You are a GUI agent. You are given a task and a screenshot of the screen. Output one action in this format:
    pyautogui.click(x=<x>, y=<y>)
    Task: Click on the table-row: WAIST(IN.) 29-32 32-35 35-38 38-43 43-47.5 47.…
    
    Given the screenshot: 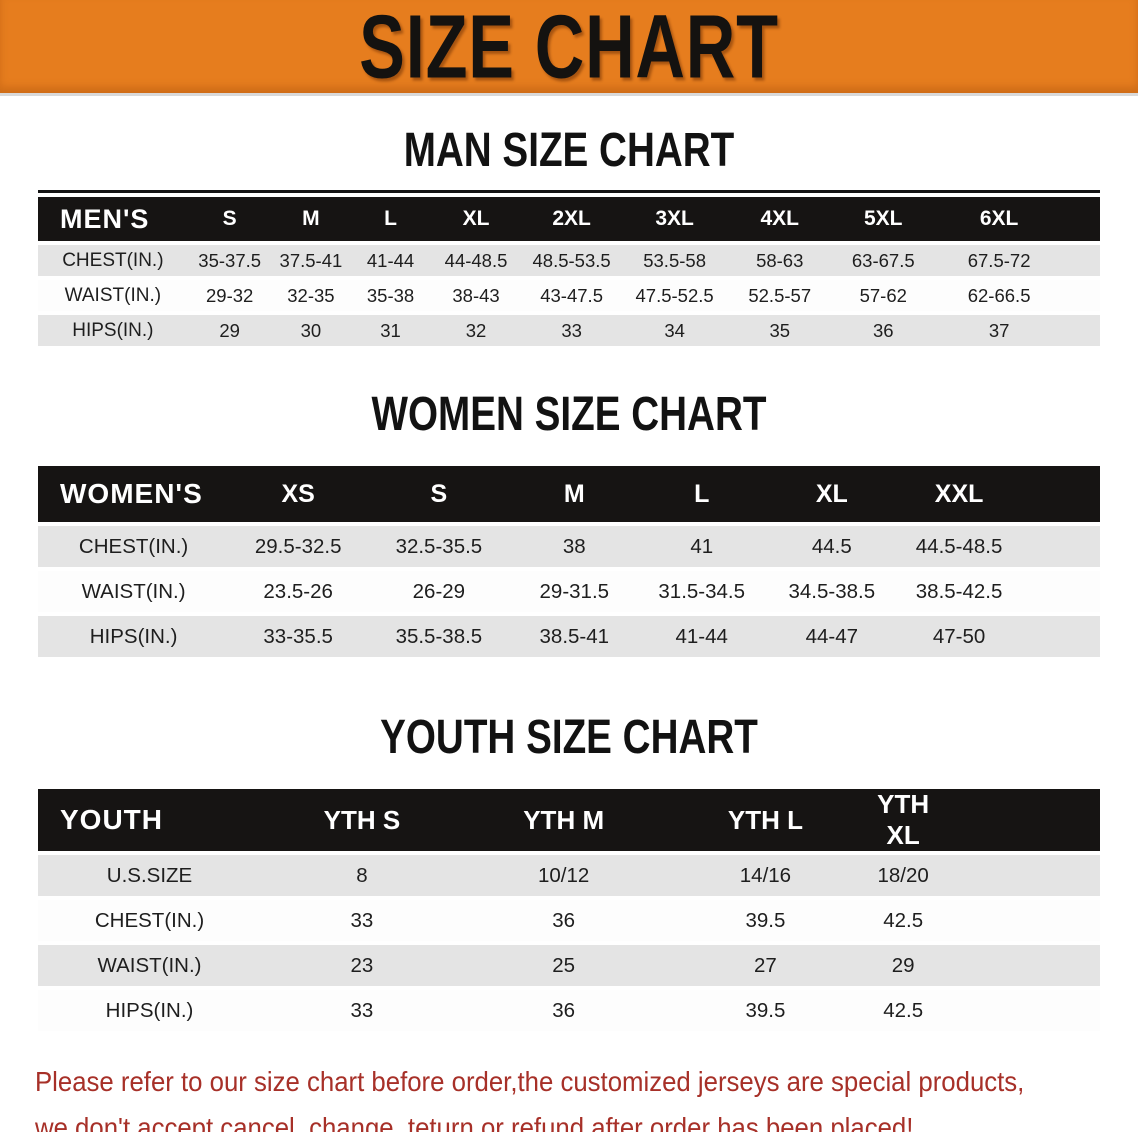 What is the action you would take?
    pyautogui.click(x=569, y=295)
    